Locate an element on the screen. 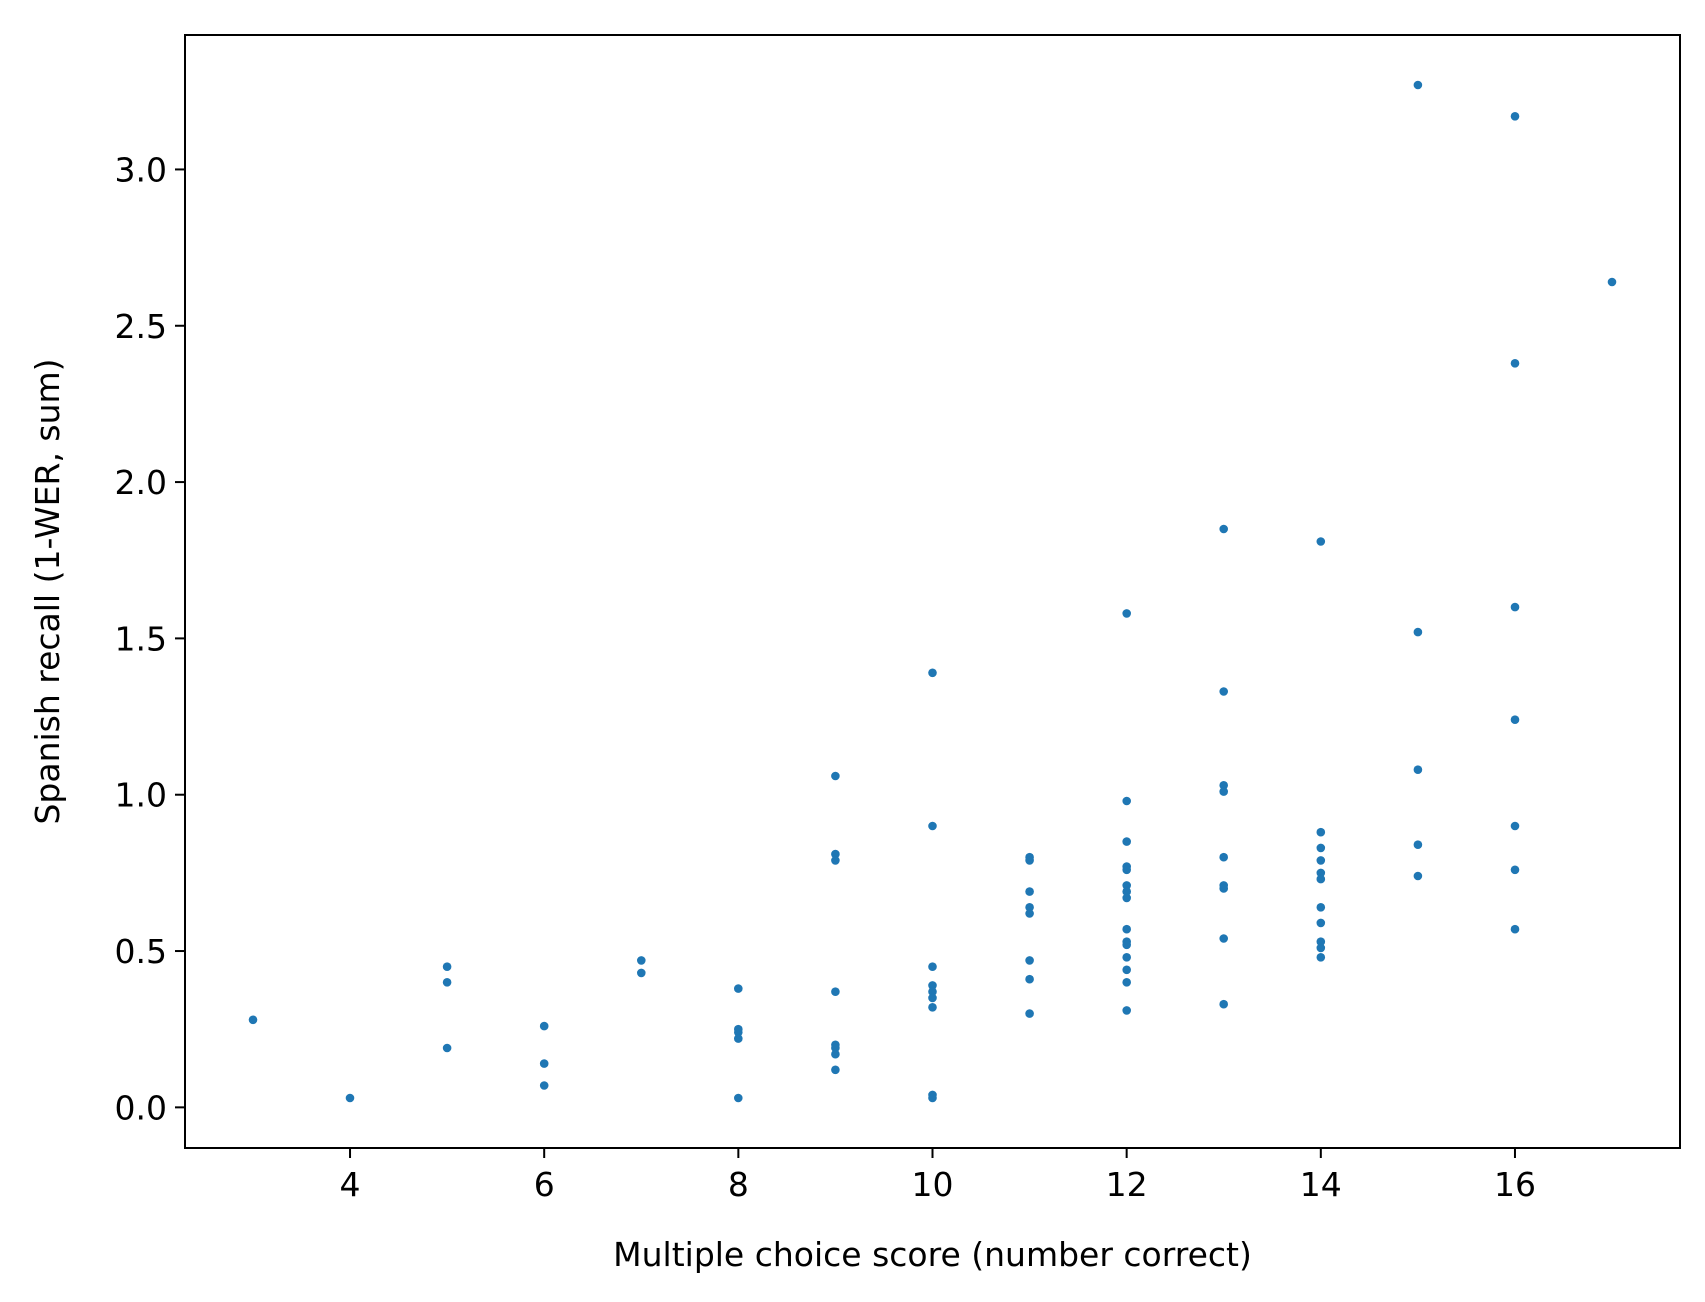 The image size is (1705, 1302). y-tick-label: 1.5 is located at coordinates (141, 638).